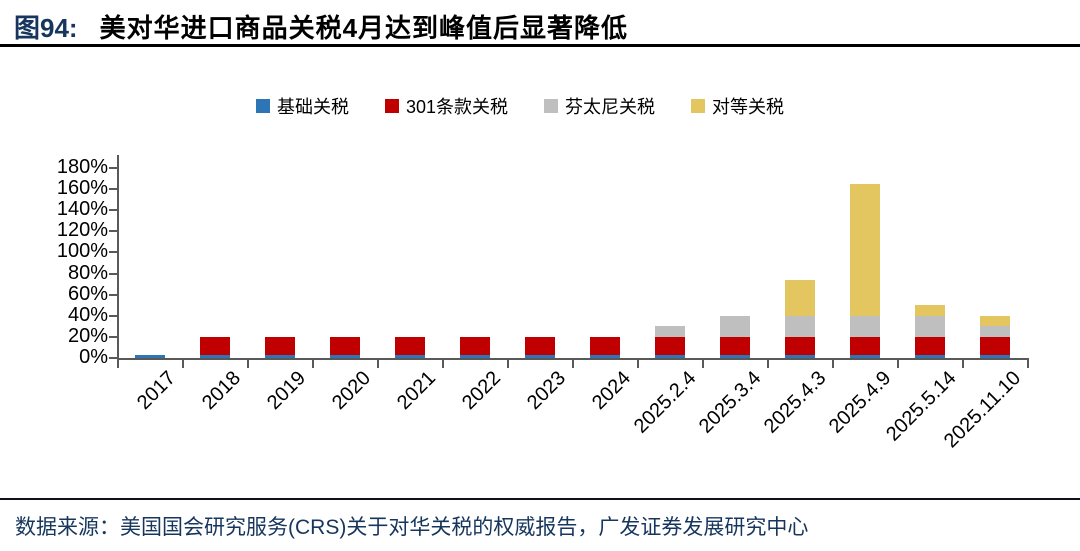 This screenshot has width=1080, height=551. What do you see at coordinates (864, 345) in the screenshot?
I see `bar-segment-2025.4.9-301条款关税` at bounding box center [864, 345].